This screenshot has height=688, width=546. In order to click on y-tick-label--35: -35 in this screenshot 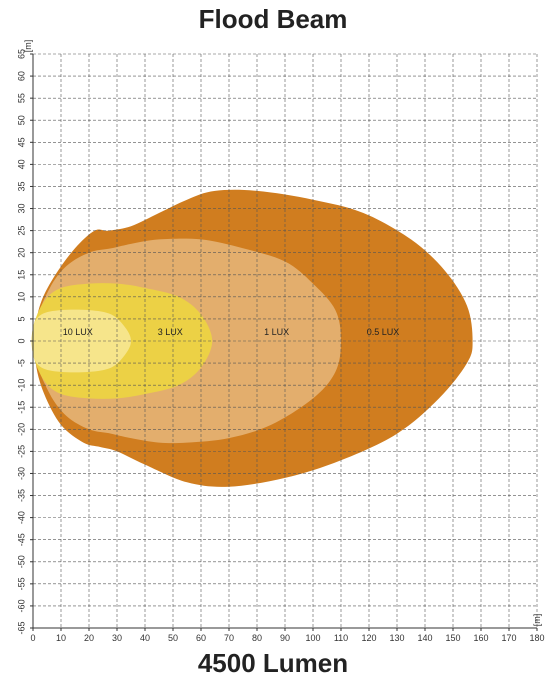, I will do `click(21, 495)`.